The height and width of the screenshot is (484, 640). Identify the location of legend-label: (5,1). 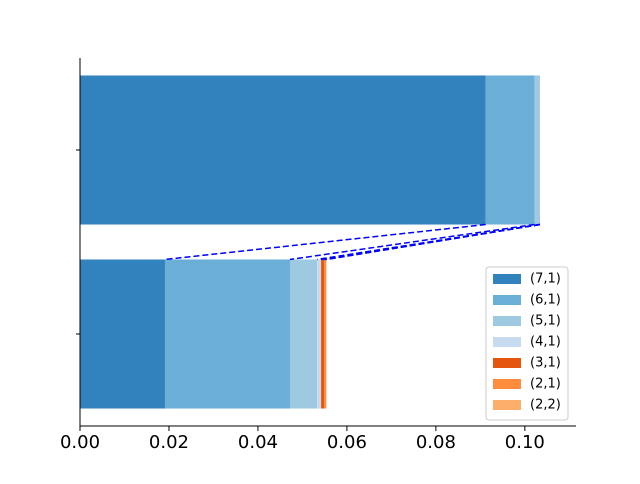
(545, 321).